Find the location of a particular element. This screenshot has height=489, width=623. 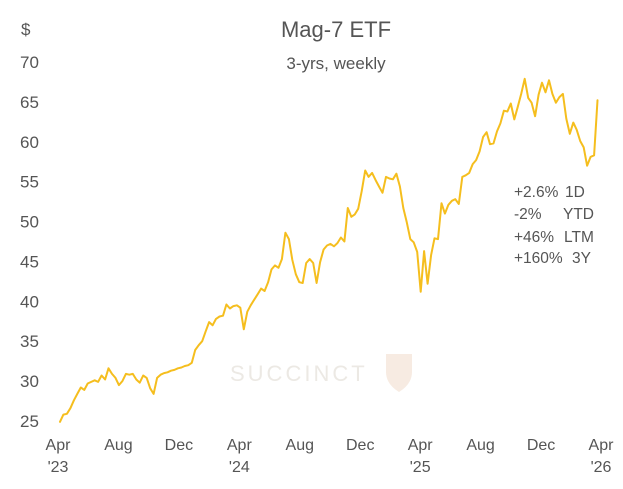

watermark-logo-icon is located at coordinates (399, 373).